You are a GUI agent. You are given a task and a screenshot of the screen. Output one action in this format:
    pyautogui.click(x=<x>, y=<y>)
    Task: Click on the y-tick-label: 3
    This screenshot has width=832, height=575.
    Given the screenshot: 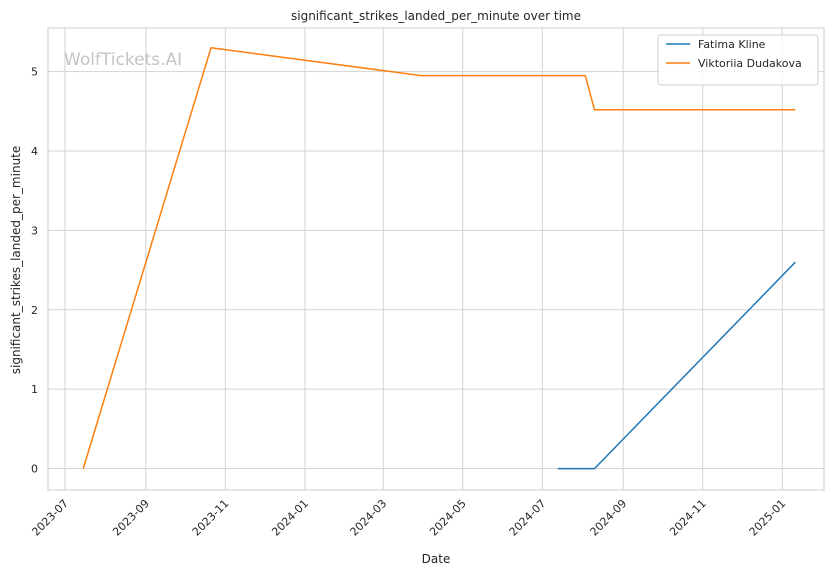 What is the action you would take?
    pyautogui.click(x=34, y=230)
    